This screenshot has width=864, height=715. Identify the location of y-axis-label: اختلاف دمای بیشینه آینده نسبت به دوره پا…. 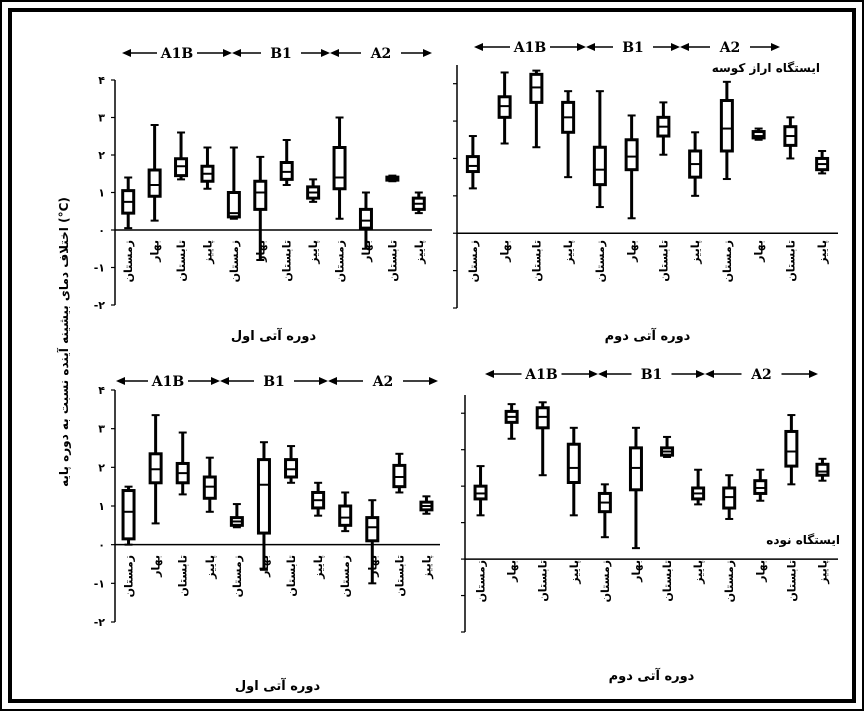
(64, 342).